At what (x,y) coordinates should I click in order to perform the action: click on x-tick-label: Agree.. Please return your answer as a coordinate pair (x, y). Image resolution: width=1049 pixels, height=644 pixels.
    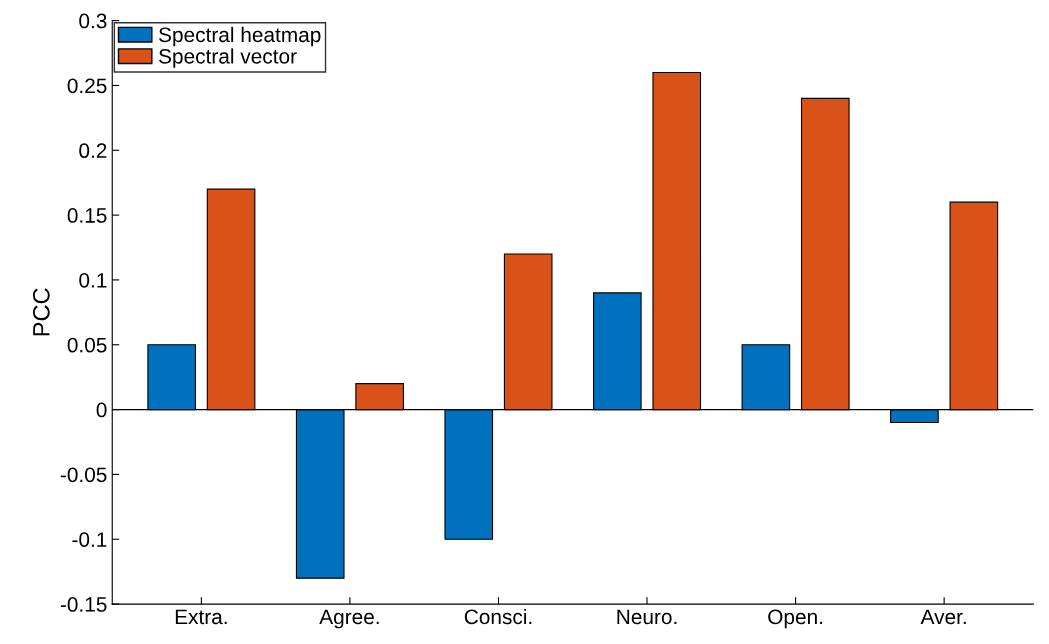
    Looking at the image, I should click on (349, 619).